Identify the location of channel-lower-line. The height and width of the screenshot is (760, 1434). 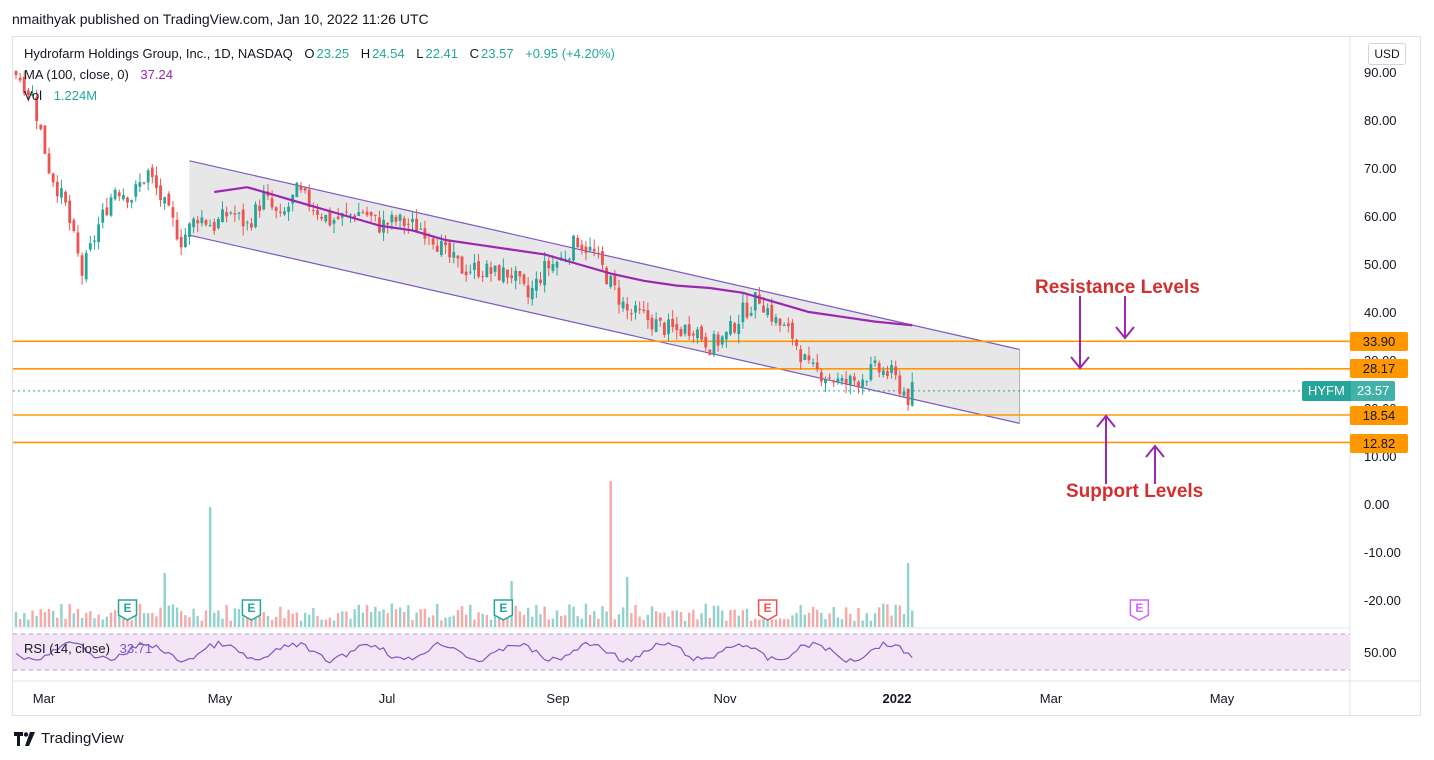
(604, 329).